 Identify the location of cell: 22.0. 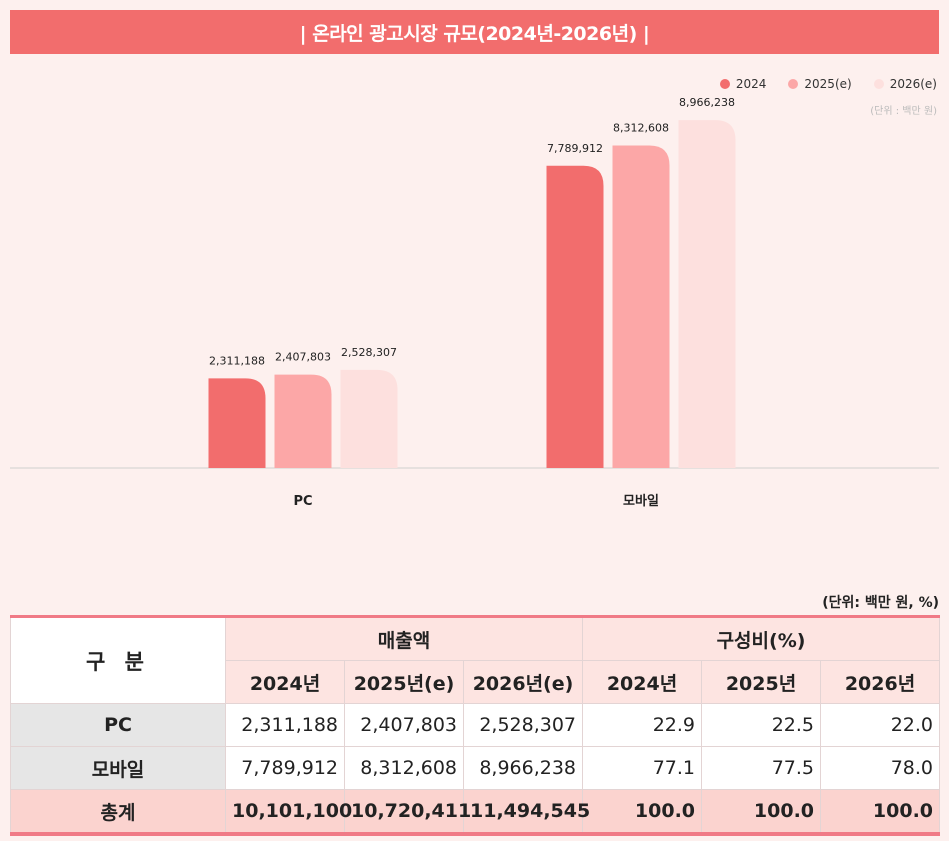
(880, 725).